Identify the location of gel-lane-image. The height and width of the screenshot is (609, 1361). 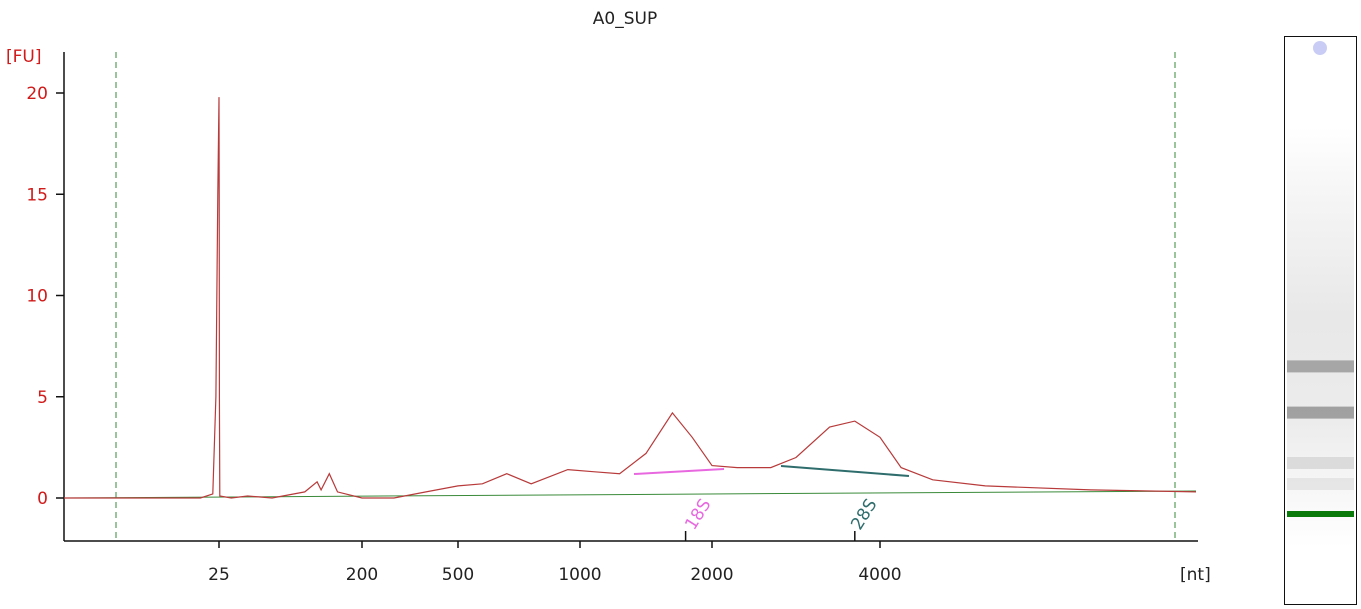
(1320, 294).